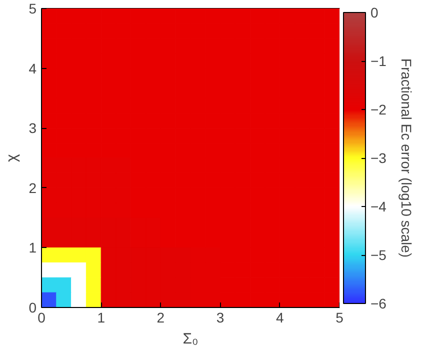 The height and width of the screenshot is (350, 421). Describe the element at coordinates (340, 318) in the screenshot. I see `x-tick-label: 5` at that location.